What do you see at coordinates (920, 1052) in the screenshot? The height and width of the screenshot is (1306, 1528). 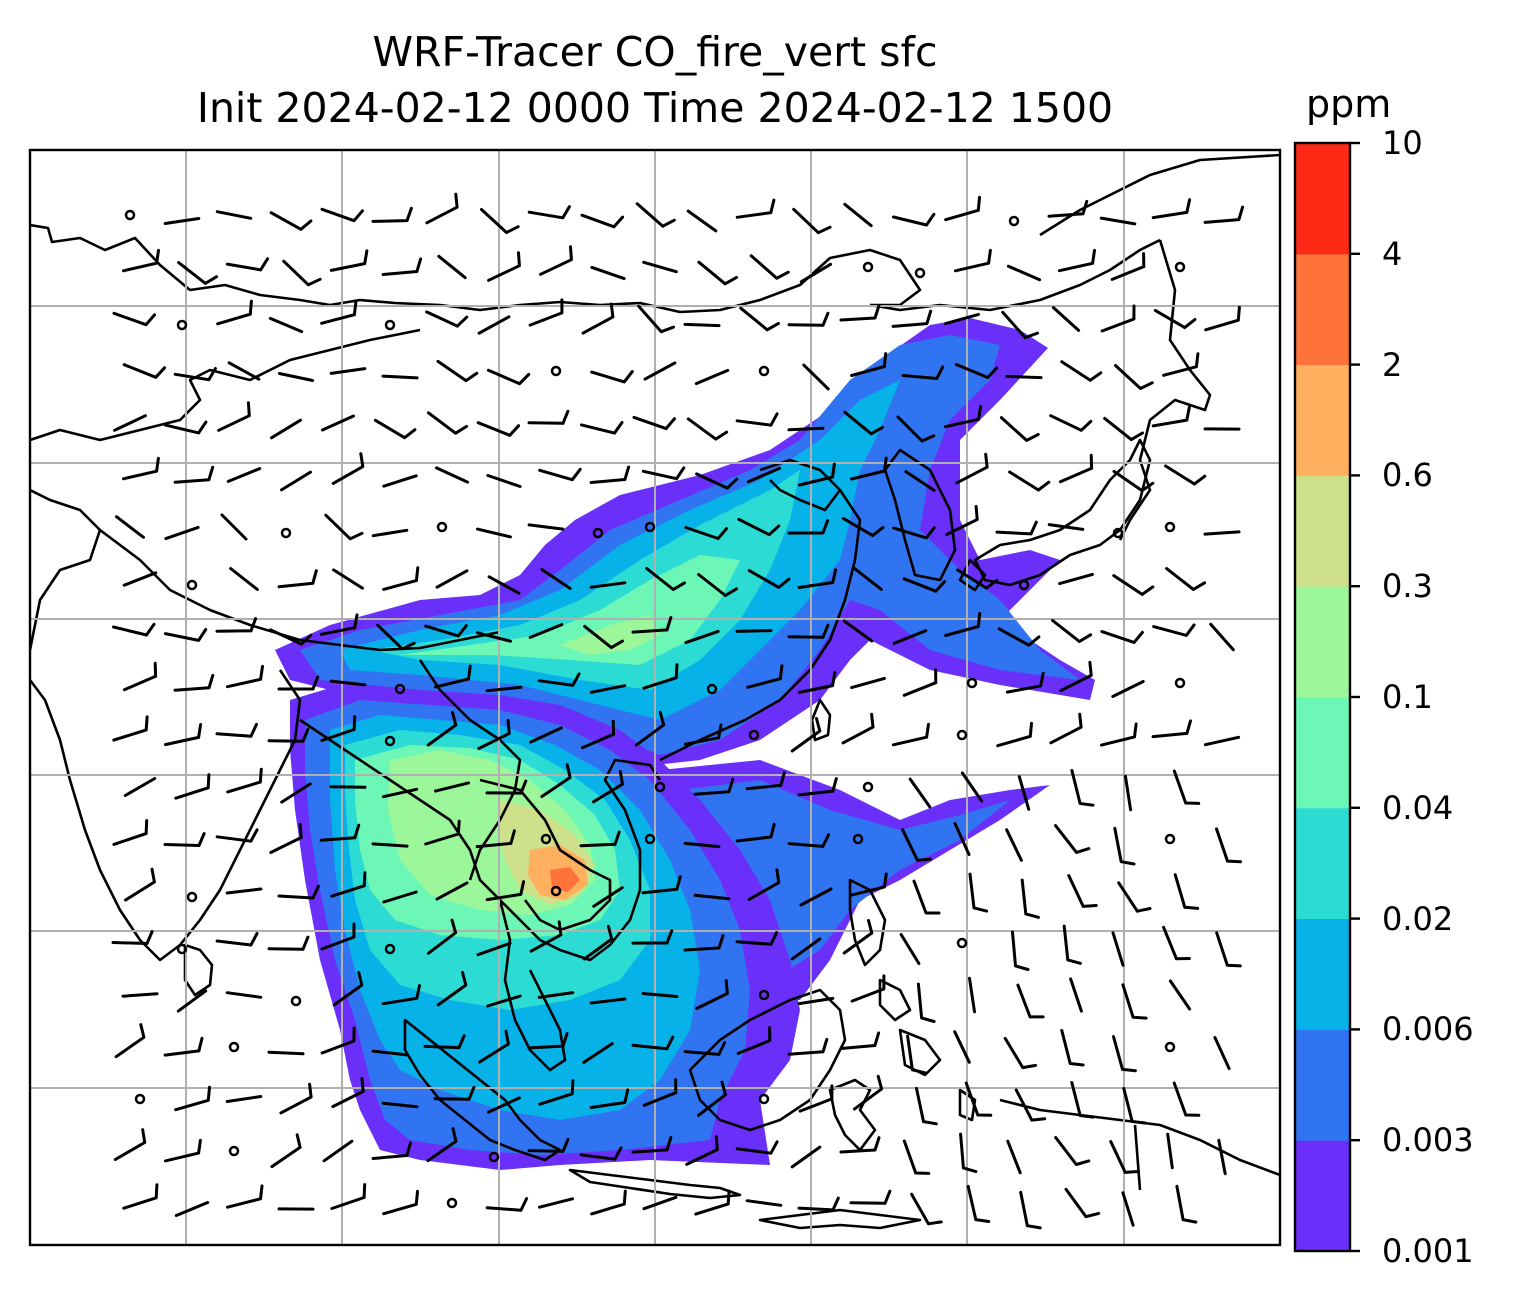 I see `coast-mindanao` at bounding box center [920, 1052].